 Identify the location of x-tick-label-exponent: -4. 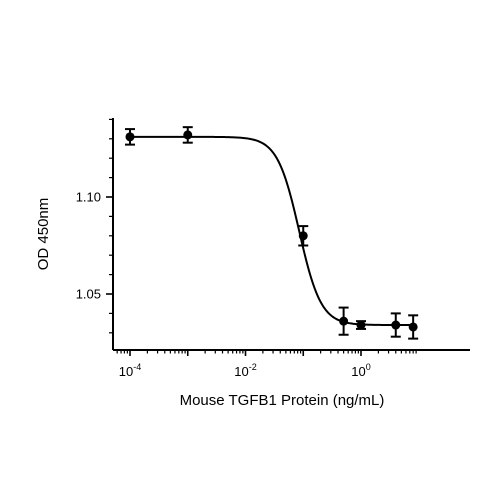
(137, 367).